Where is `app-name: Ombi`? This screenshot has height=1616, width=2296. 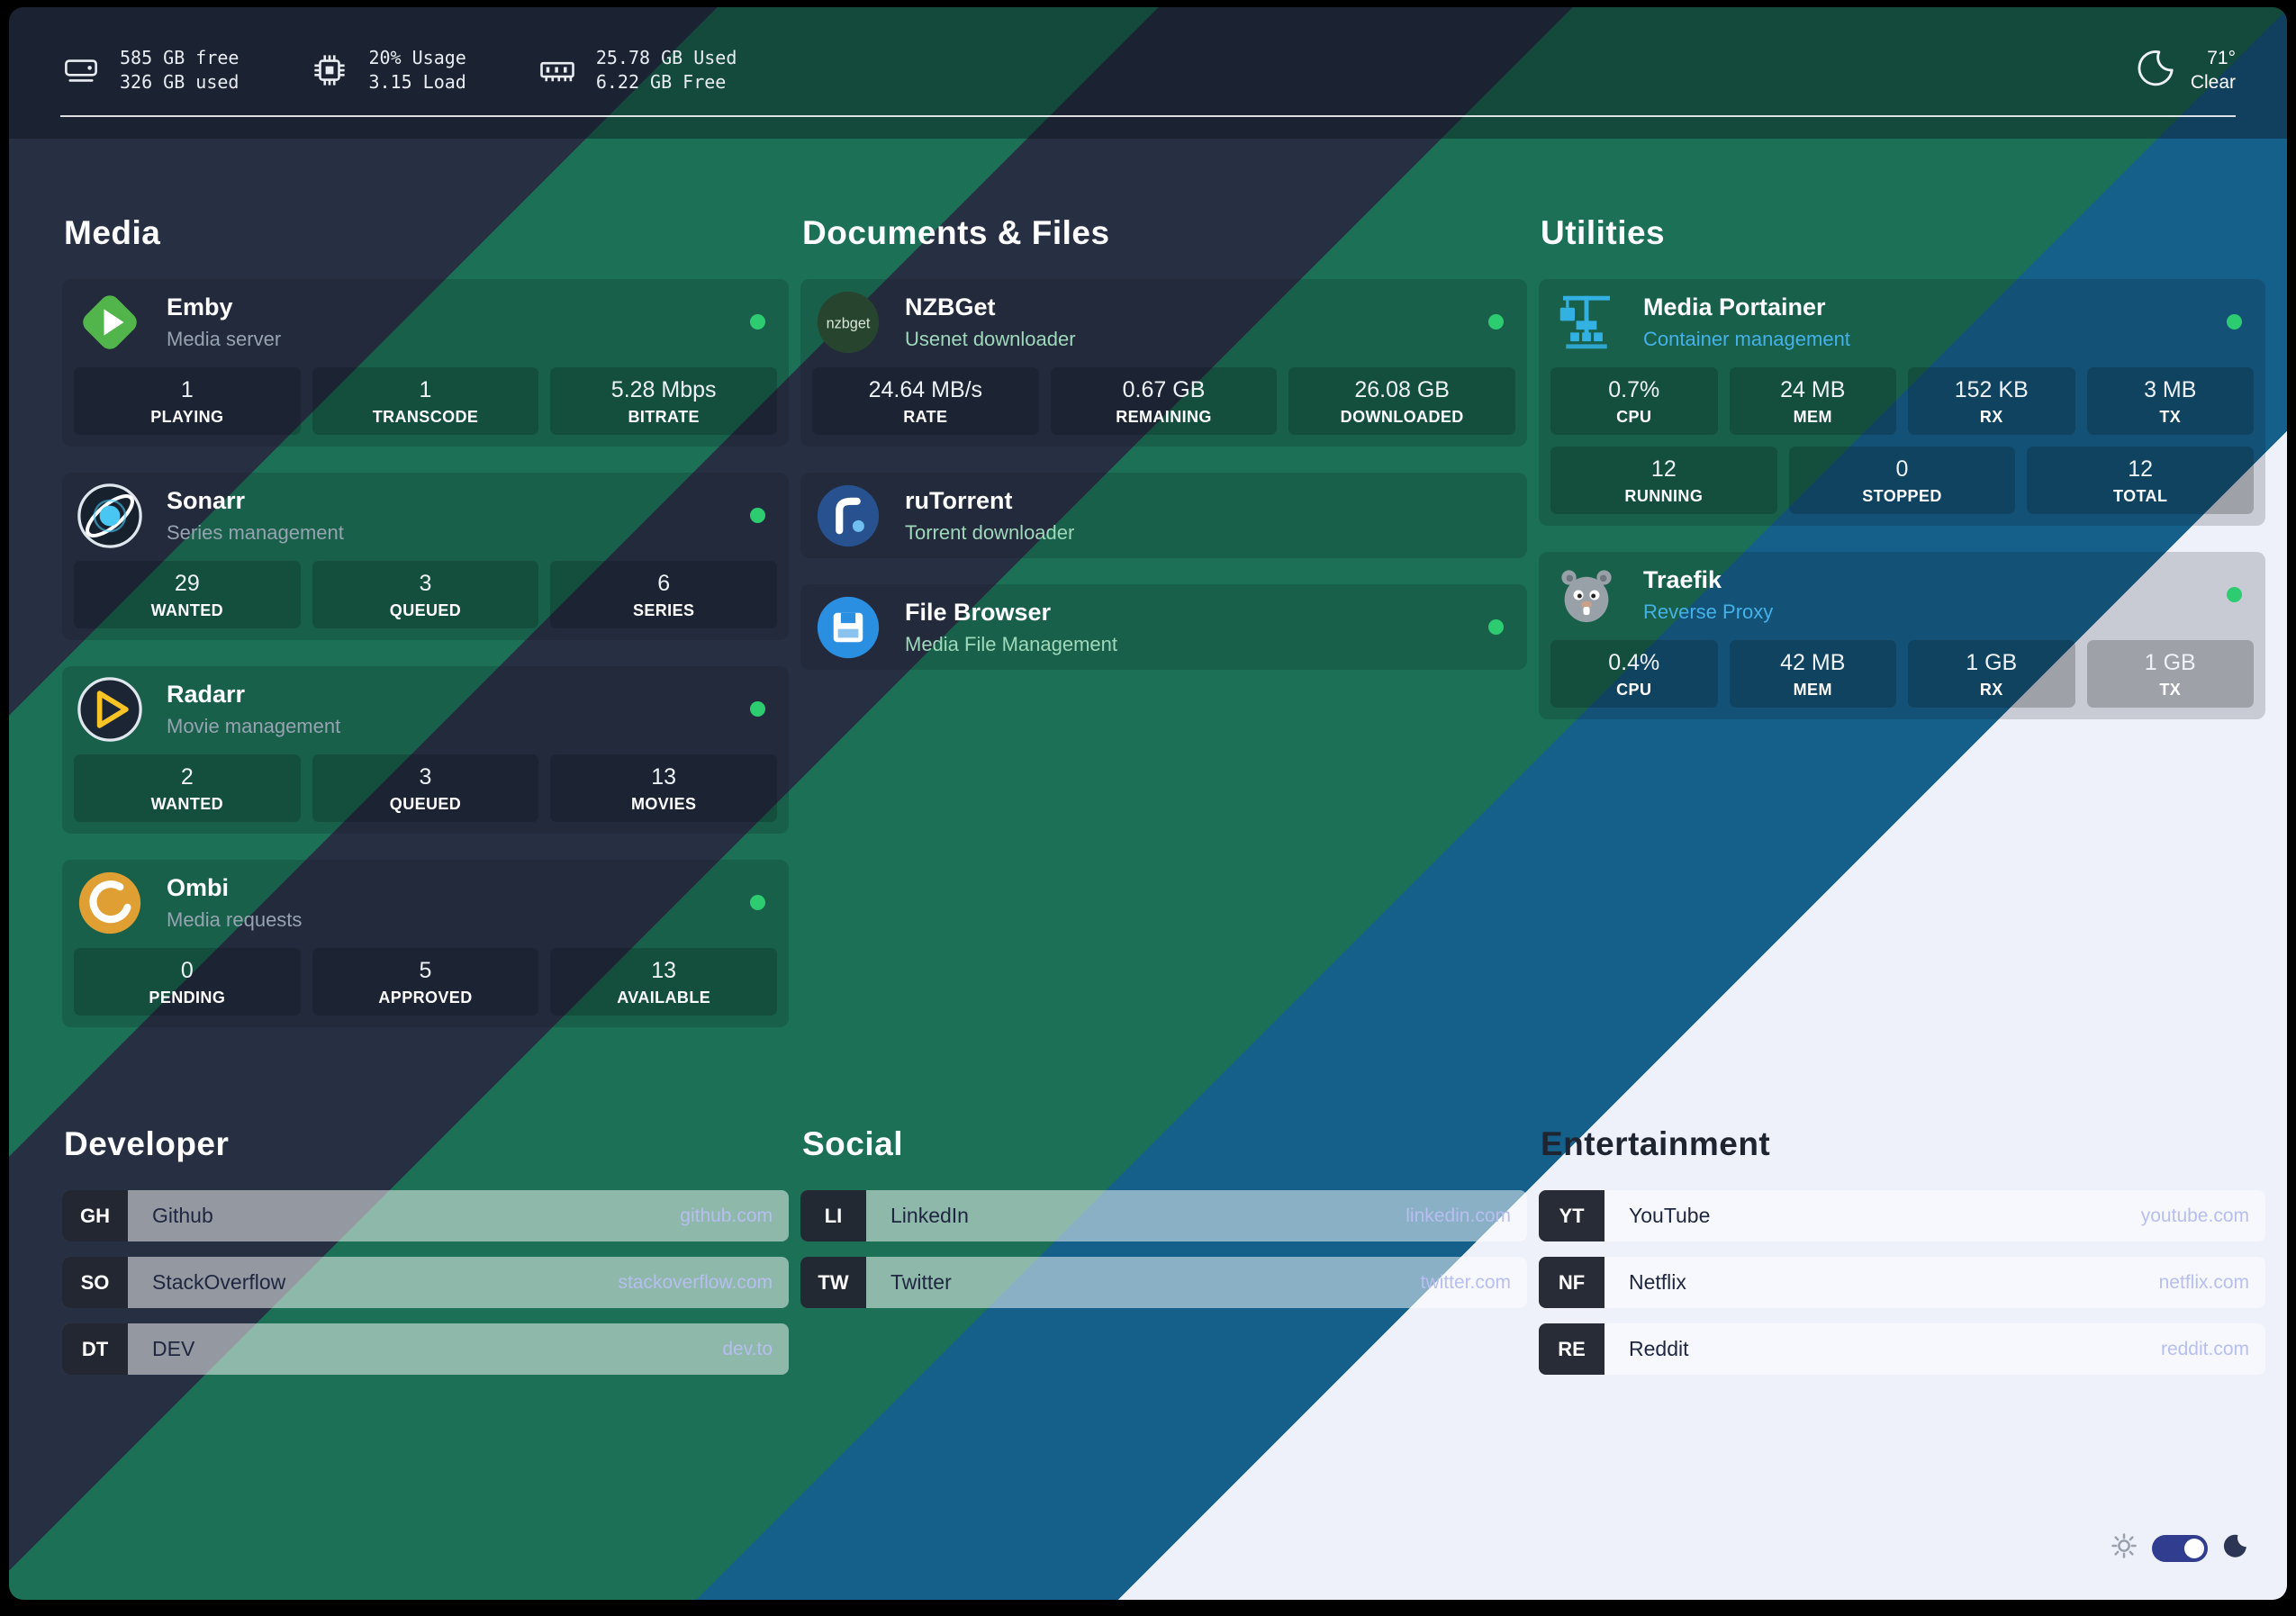
app-name: Ombi is located at coordinates (198, 887).